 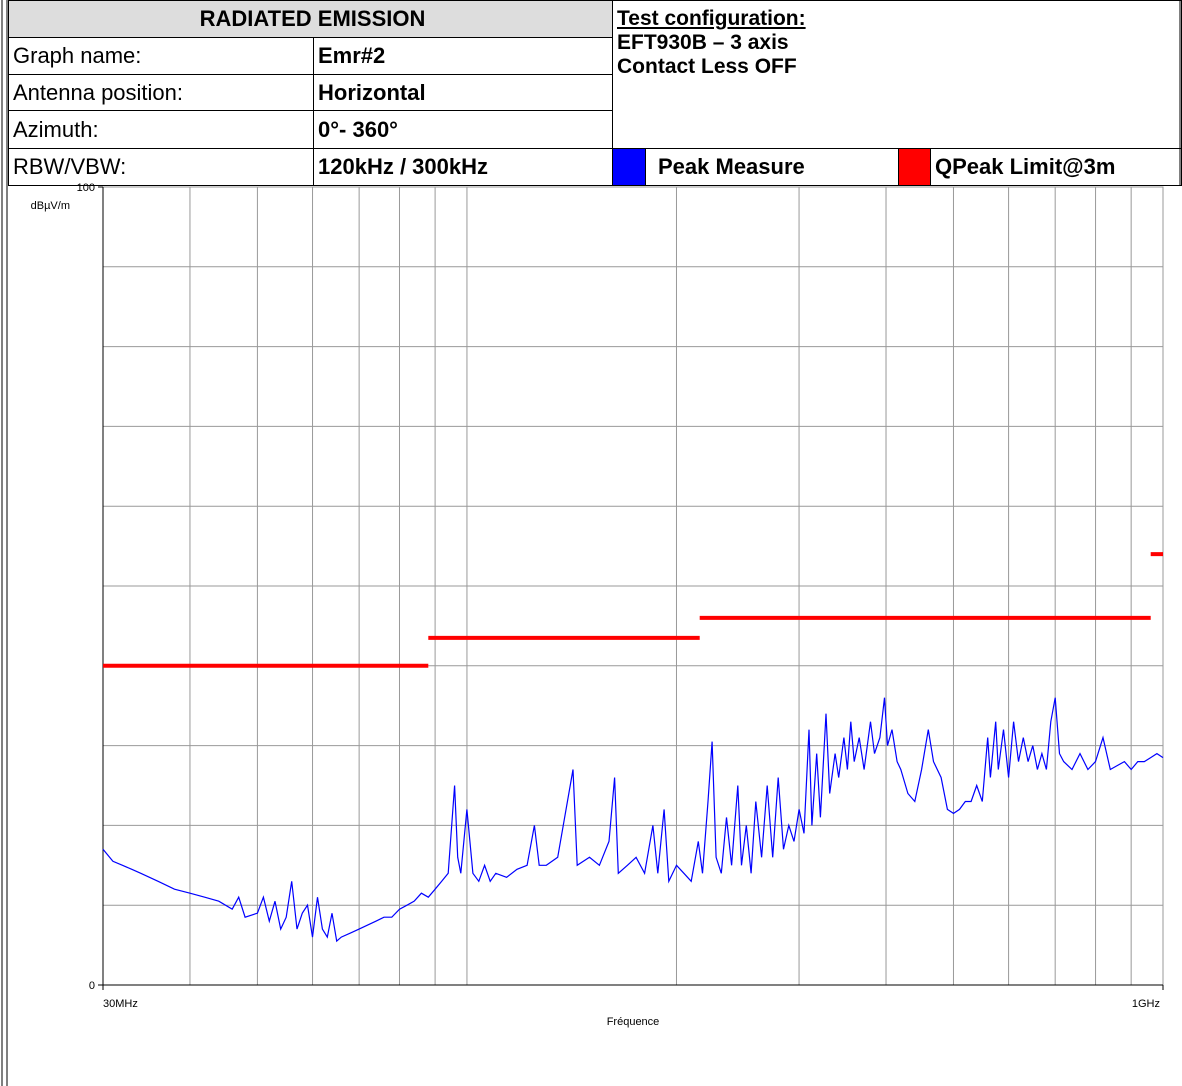 I want to click on row-value: 0°- 360°, so click(x=463, y=129).